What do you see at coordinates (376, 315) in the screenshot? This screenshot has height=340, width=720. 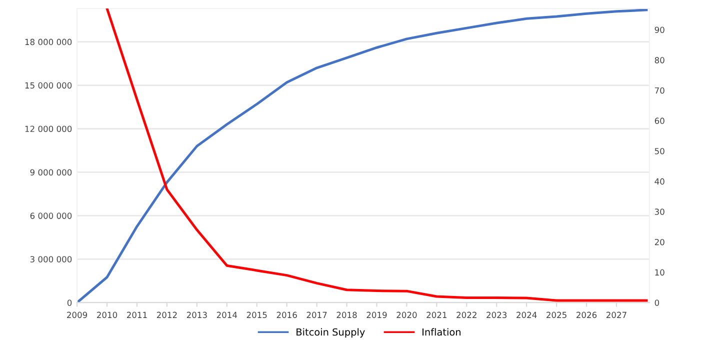 I see `x-tick-label: 2019` at bounding box center [376, 315].